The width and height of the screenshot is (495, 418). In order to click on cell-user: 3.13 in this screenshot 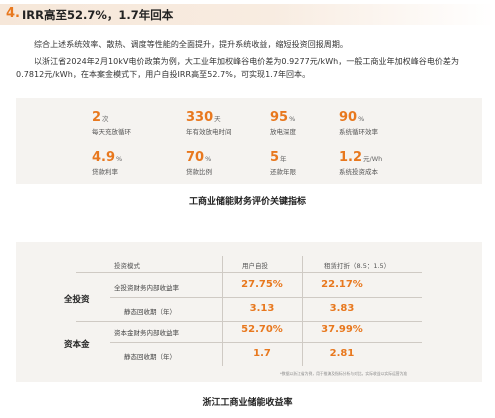, I will do `click(262, 308)`.